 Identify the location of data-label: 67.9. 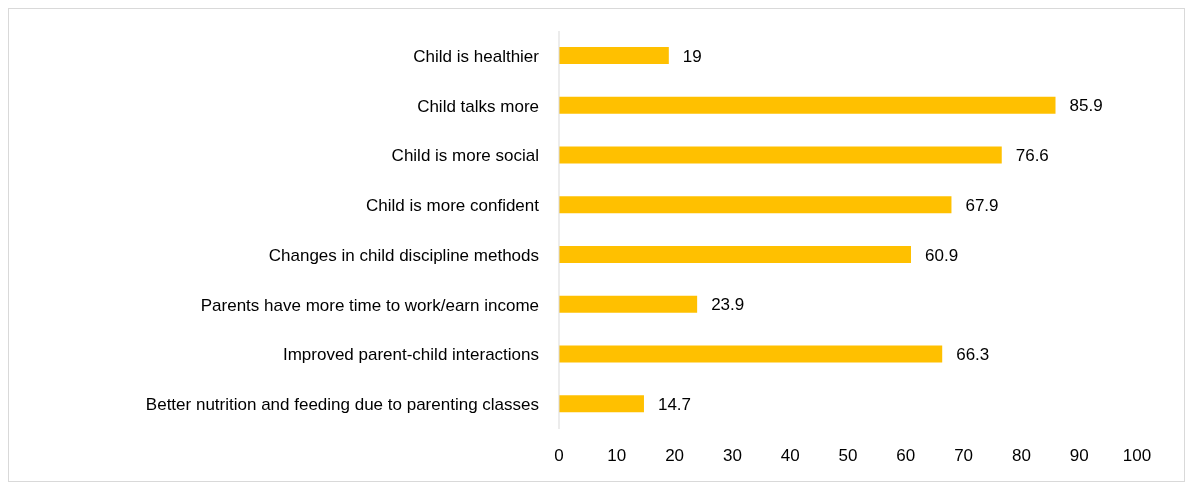
(982, 205).